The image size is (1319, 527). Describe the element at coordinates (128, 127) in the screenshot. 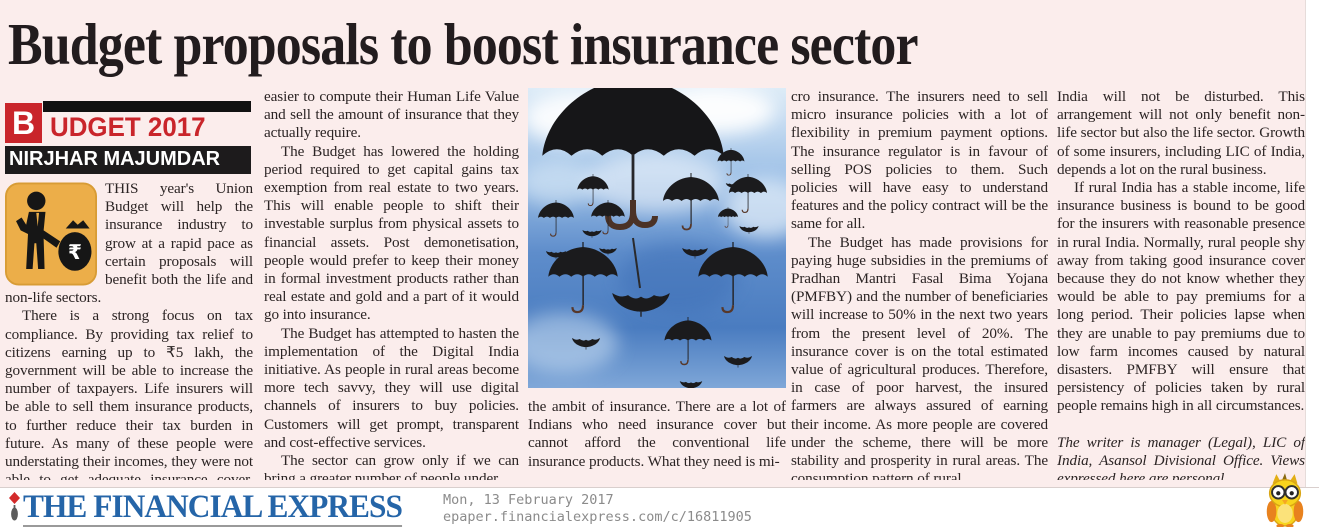

I see `badge-label: UDGET 2017` at that location.